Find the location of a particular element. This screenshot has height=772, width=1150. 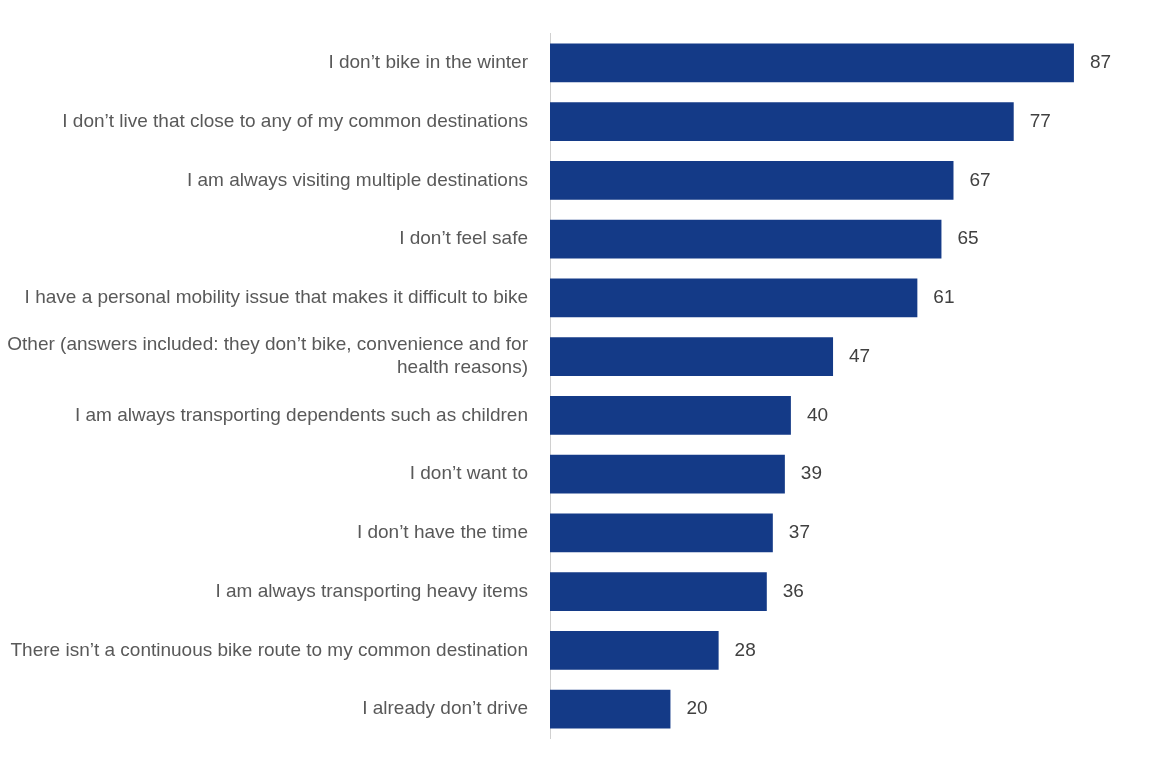

y-tick-label: I am always transporting heavy items is located at coordinates (371, 590).